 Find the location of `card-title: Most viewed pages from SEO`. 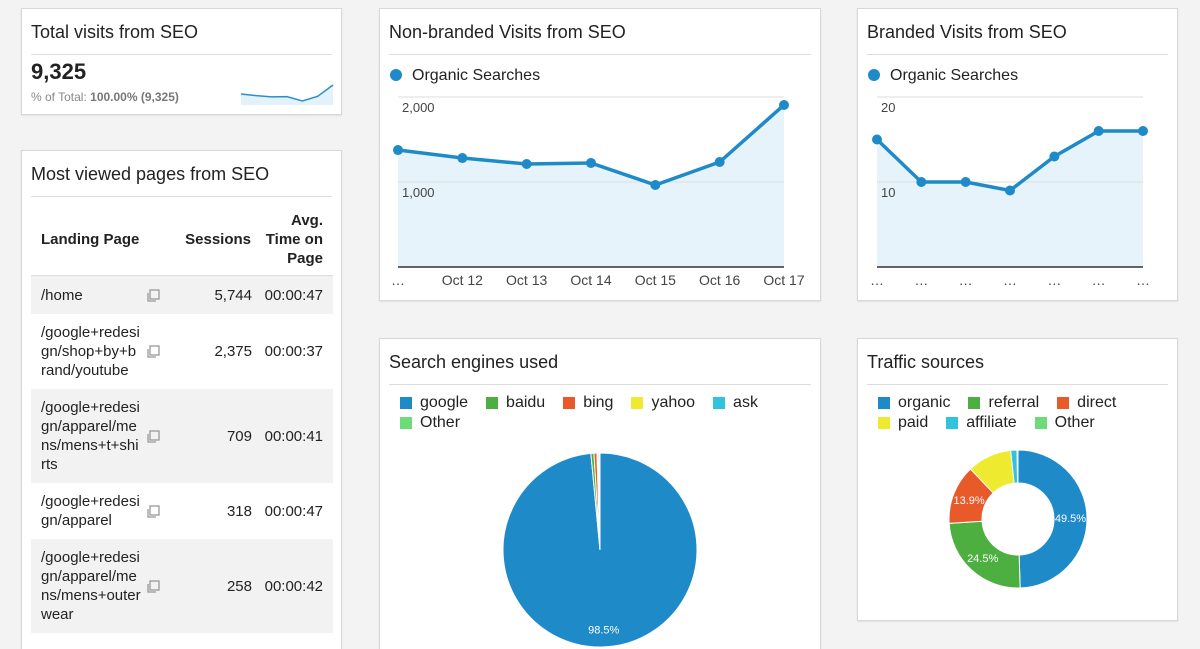

card-title: Most viewed pages from SEO is located at coordinates (150, 174).